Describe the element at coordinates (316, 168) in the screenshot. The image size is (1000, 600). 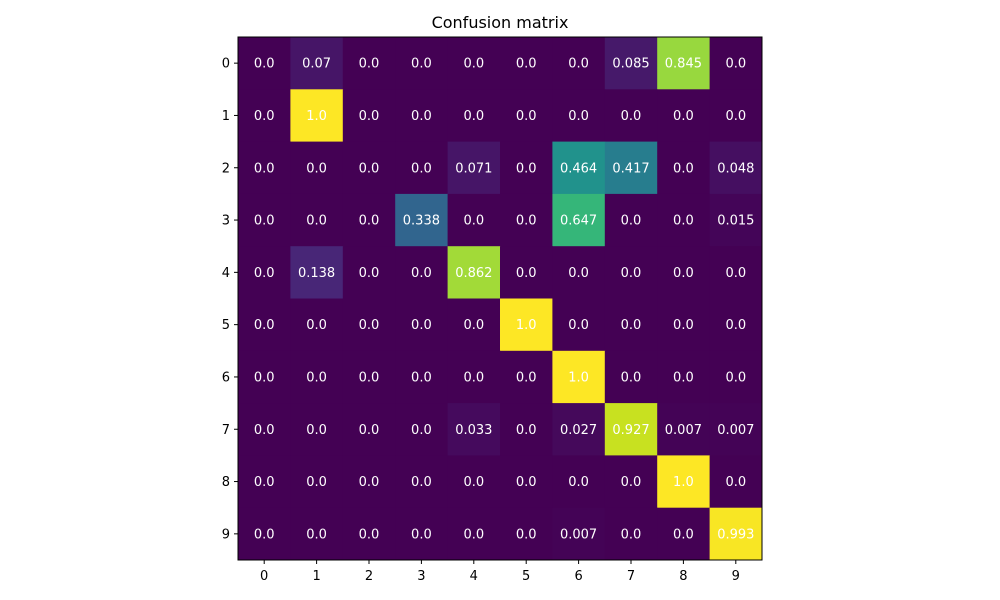
I see `cell-value-label-2-1: 0.0` at that location.